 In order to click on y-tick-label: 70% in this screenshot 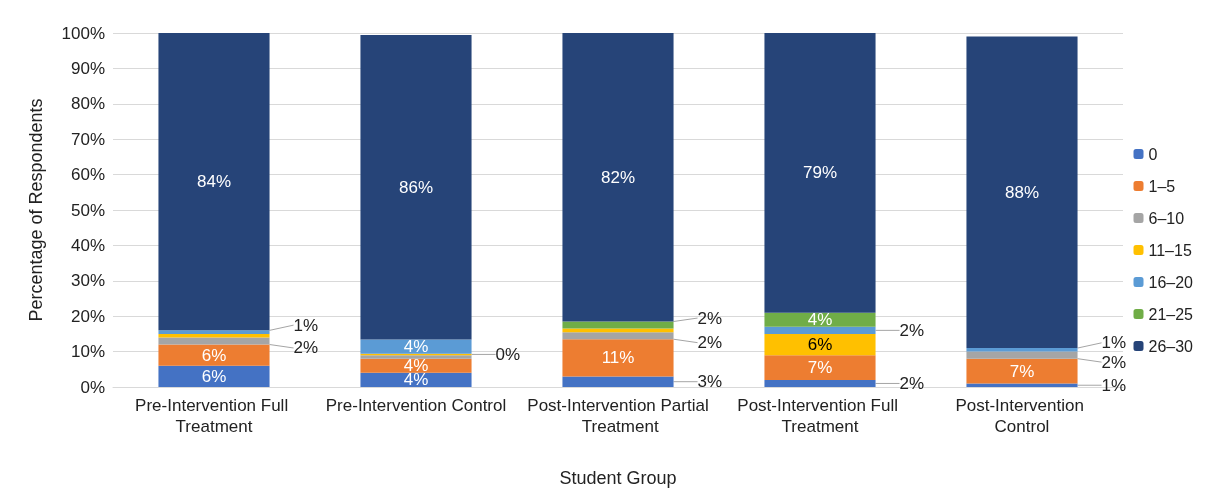, I will do `click(87, 139)`.